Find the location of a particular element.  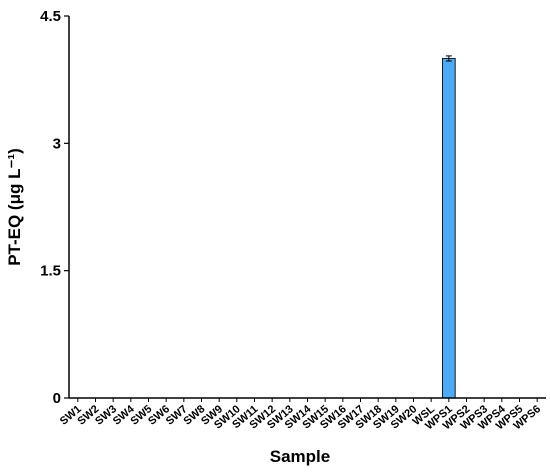

error-bar is located at coordinates (448, 58).